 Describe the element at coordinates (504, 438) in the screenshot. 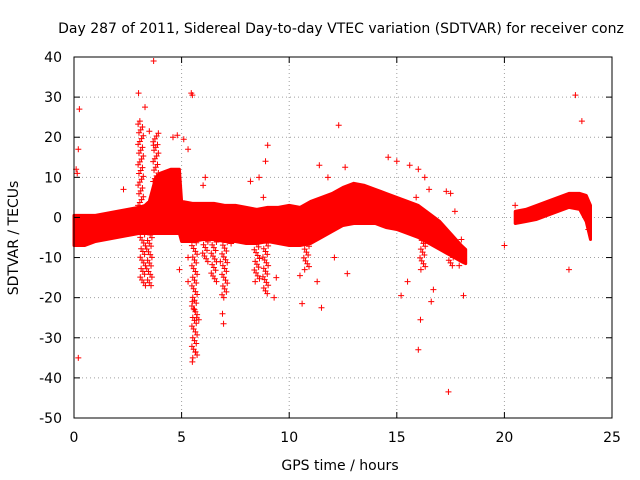

I see `x-tick-label: 20` at that location.